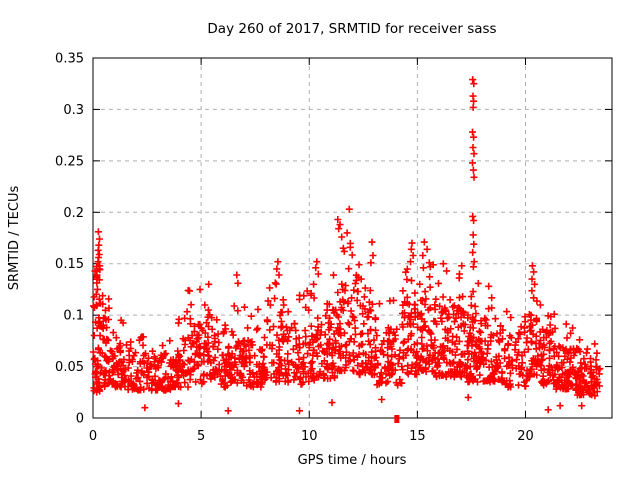 The image size is (640, 480). Describe the element at coordinates (69, 367) in the screenshot. I see `y-tick-label: 0.05` at that location.